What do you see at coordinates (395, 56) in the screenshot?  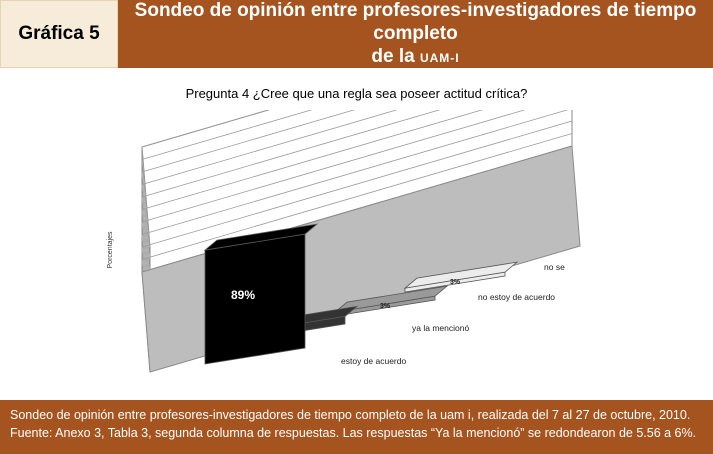 I see `chart-title-prefix: de la` at bounding box center [395, 56].